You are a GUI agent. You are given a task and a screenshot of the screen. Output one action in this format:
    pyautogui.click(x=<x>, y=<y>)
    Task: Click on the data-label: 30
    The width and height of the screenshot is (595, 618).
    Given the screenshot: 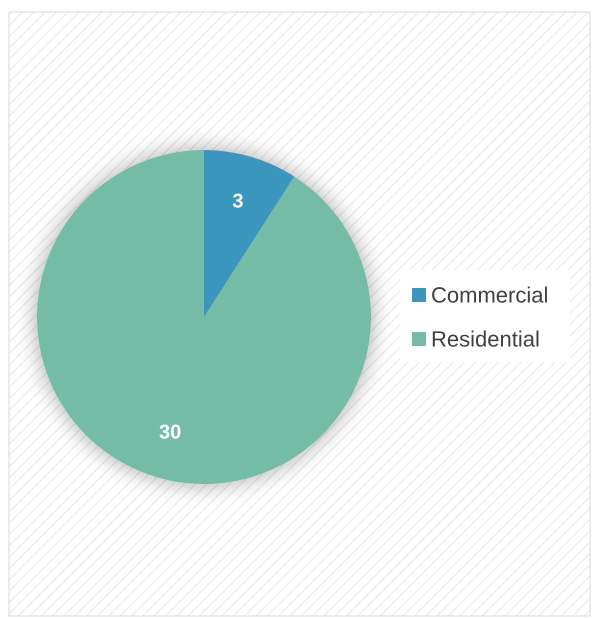 What is the action you would take?
    pyautogui.click(x=170, y=432)
    